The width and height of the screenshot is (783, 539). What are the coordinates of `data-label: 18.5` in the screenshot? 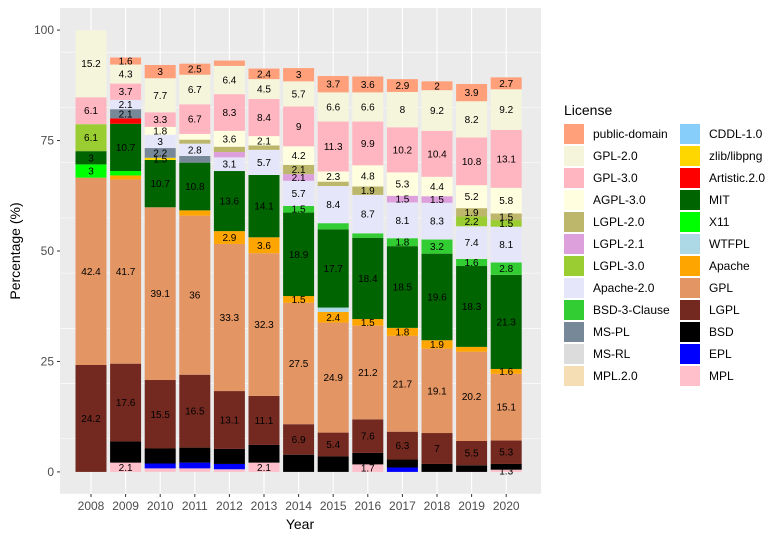 It's located at (403, 288).